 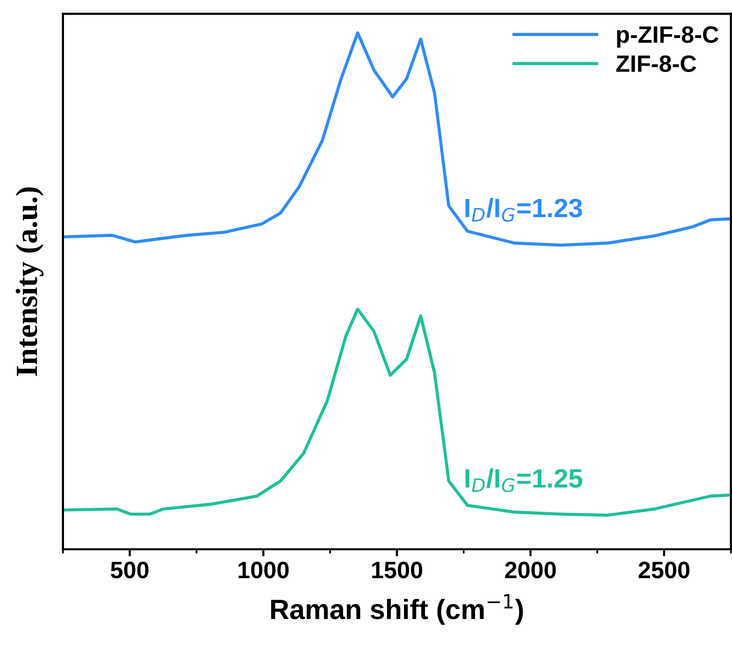 I want to click on x-axis-title: Raman shift (cm$^{−1}$), so click(x=397, y=609).